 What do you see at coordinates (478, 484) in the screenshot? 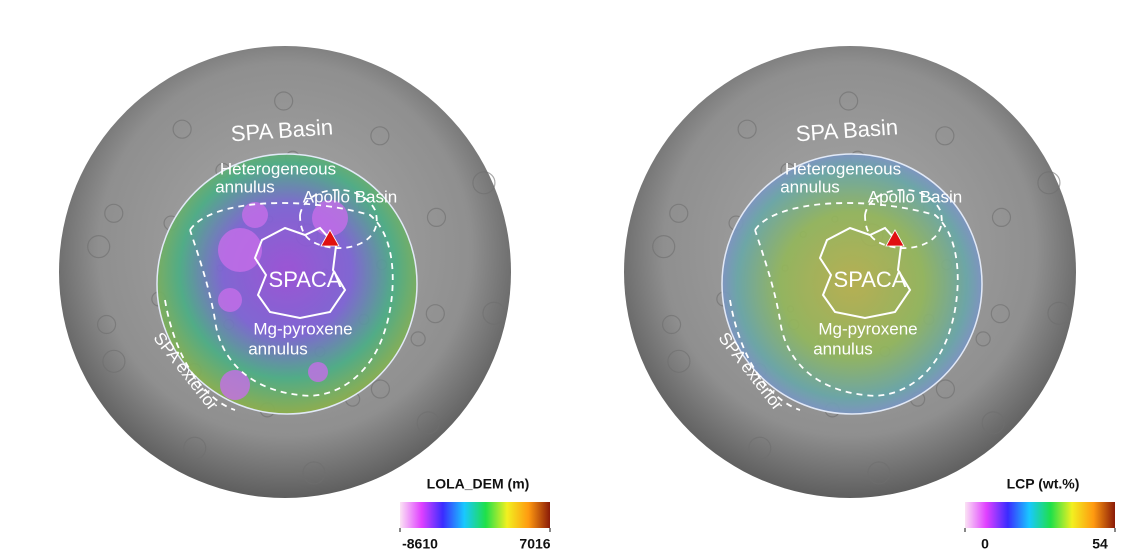
I see `colorbar-title: LOLA_DEM (m)` at bounding box center [478, 484].